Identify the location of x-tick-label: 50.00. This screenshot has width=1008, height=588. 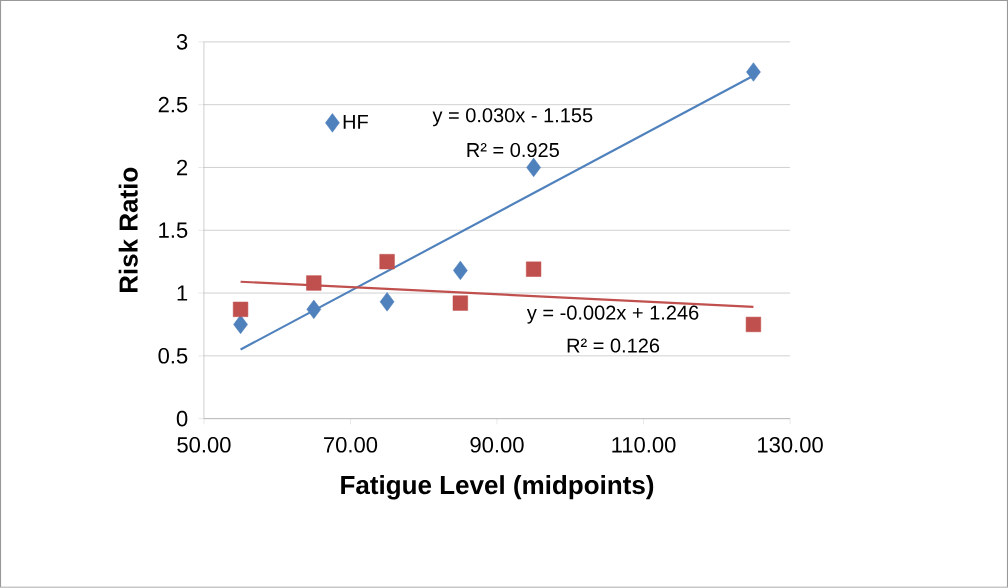
(204, 445).